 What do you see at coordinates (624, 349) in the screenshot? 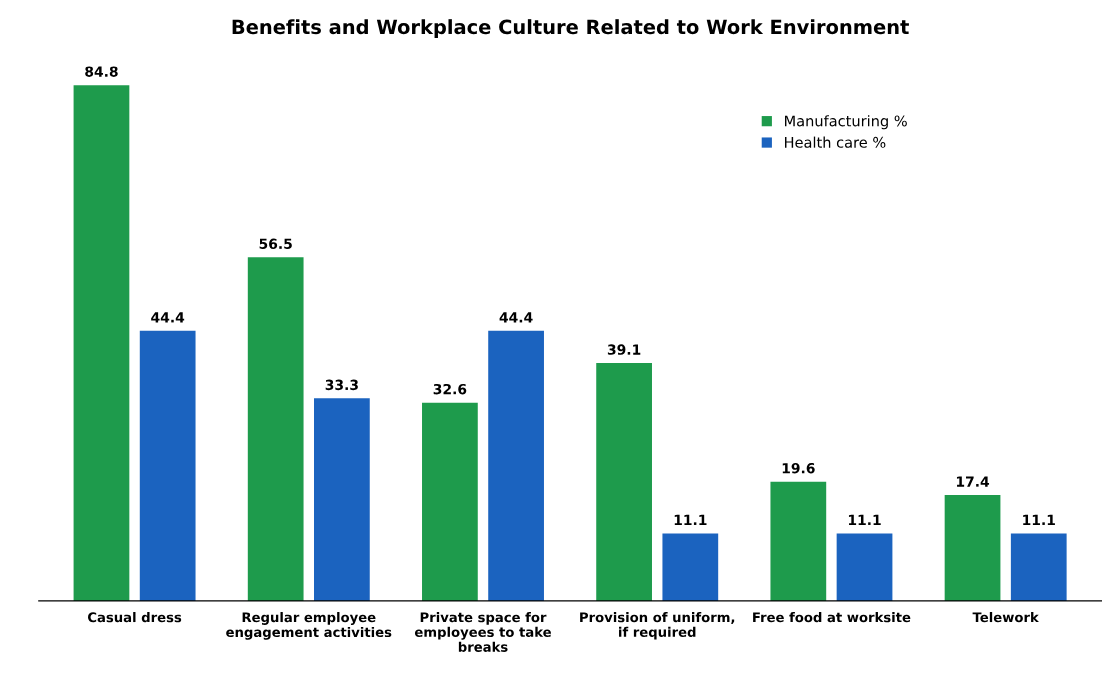
I see `data-label: 39.1` at bounding box center [624, 349].